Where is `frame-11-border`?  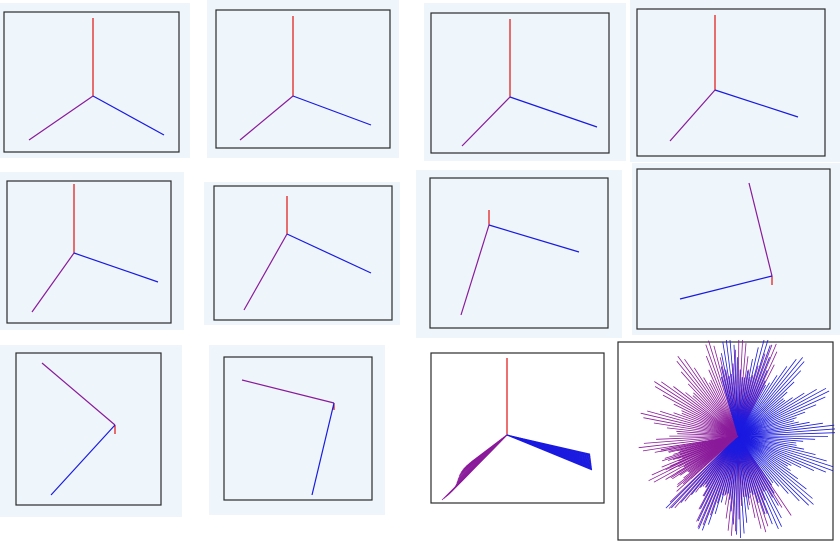
frame-11-border is located at coordinates (517, 428).